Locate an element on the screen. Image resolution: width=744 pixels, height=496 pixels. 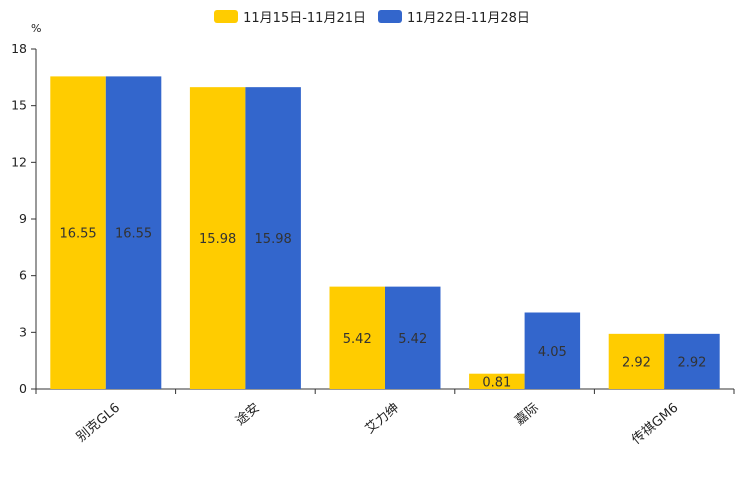
legend-item-series-1: 11月15日-11月21日 is located at coordinates (290, 16).